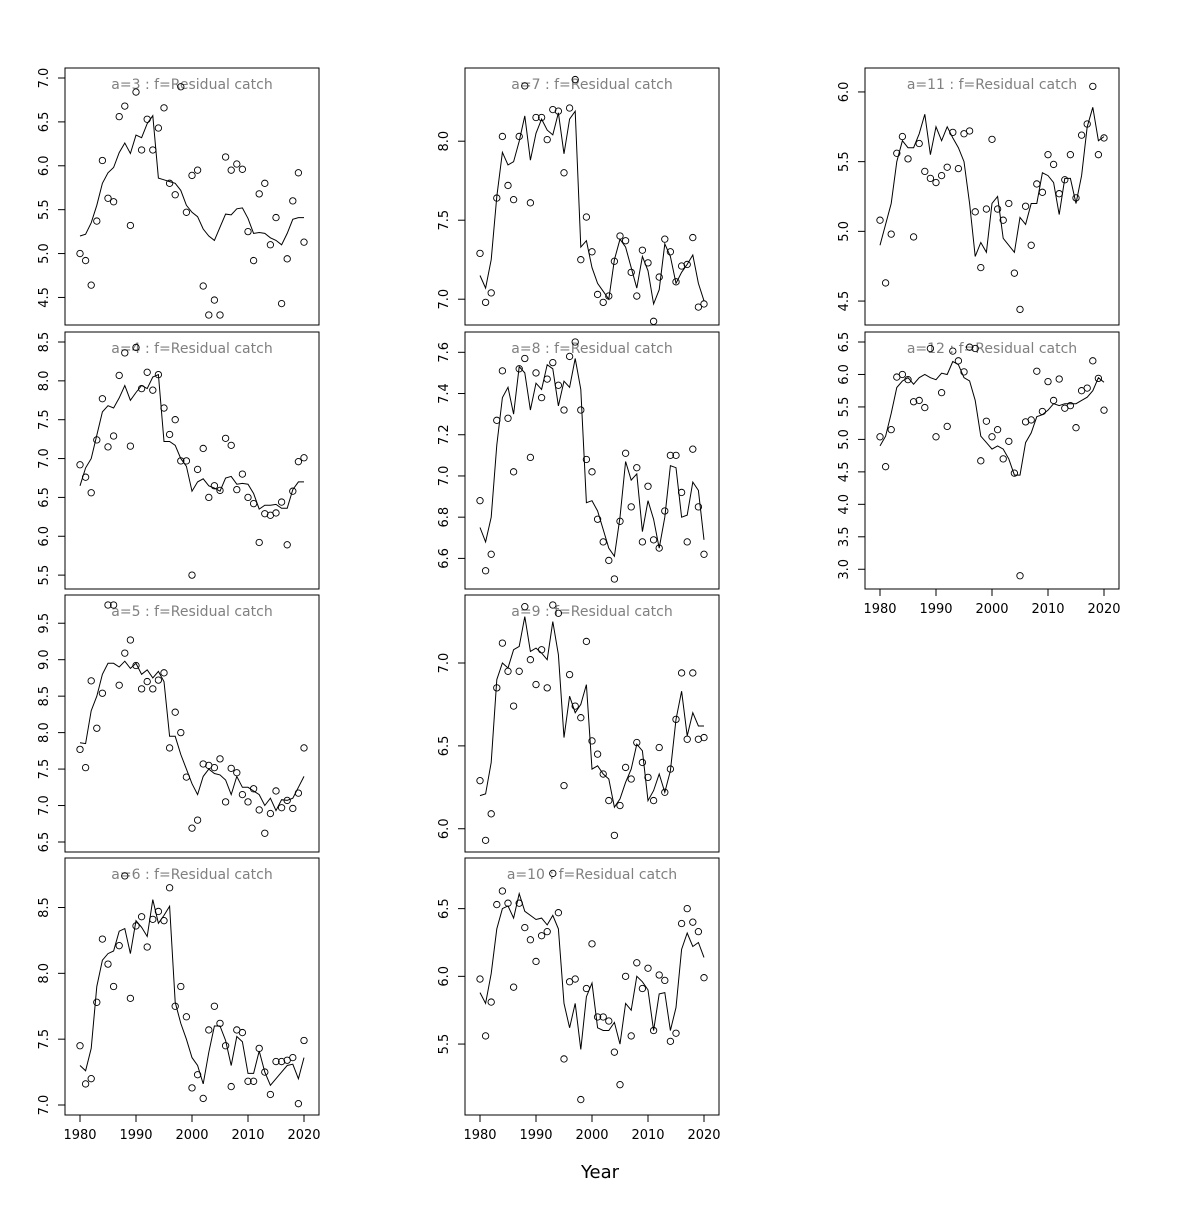  Describe the element at coordinates (44, 297) in the screenshot. I see `panel-3-ytick-label: 4.5` at that location.